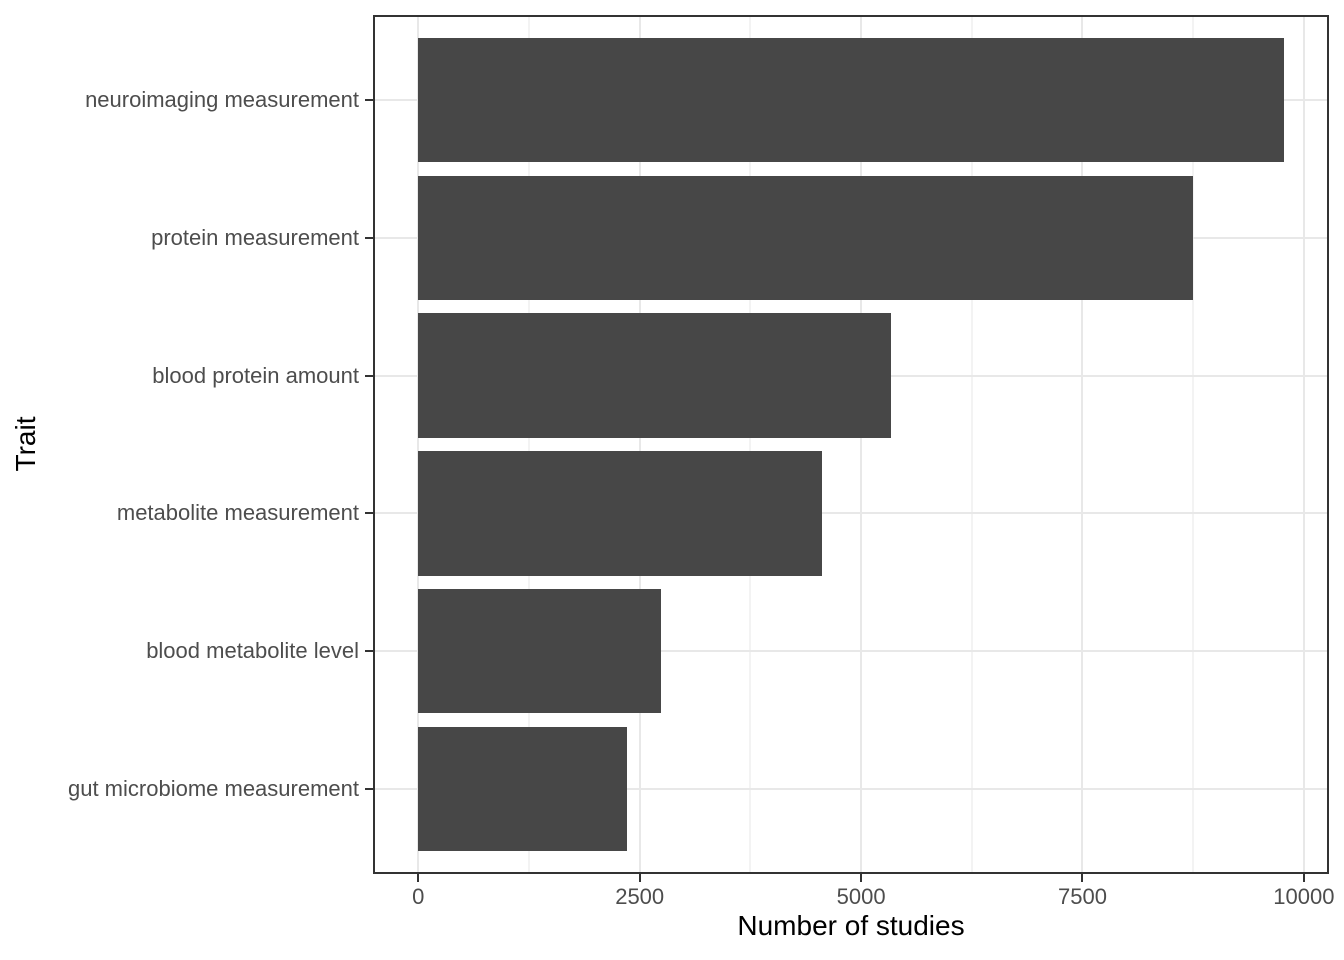 This screenshot has height=960, width=1344. I want to click on y-axis-title: Trait, so click(25, 444).